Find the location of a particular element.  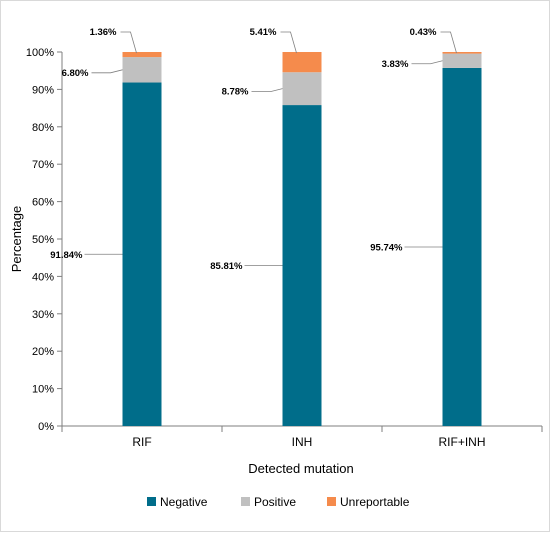

y-tick-label: 30% is located at coordinates (43, 315).